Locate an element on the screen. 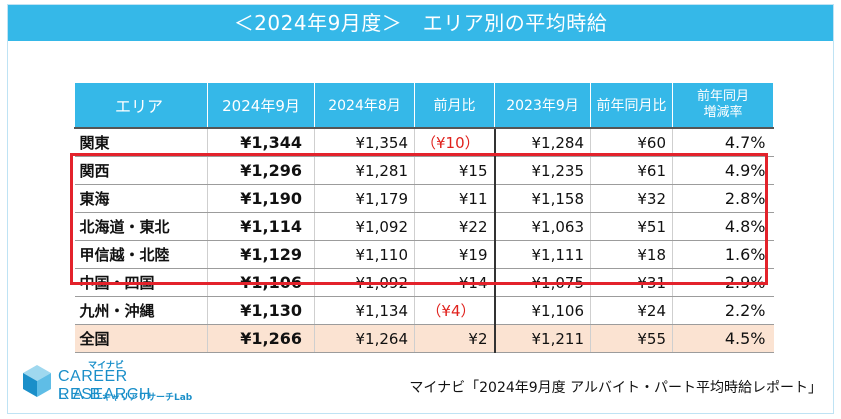 The width and height of the screenshot is (841, 419). table-row: 関西 ¥1,296 ¥1,281 ¥15 ¥1,235 ¥61 4.9% is located at coordinates (424, 170).